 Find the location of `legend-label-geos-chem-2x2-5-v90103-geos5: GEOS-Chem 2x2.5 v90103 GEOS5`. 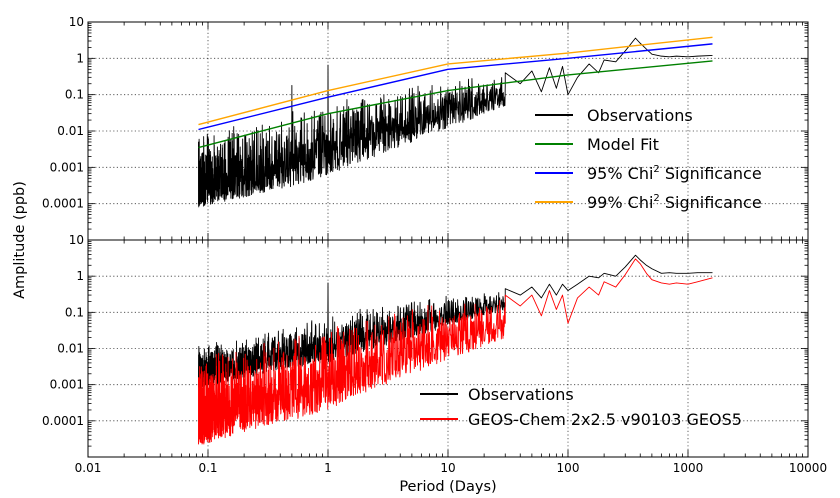

legend-label-geos-chem-2x2-5-v90103-geos5: GEOS-Chem 2x2.5 v90103 GEOS5 is located at coordinates (605, 419).